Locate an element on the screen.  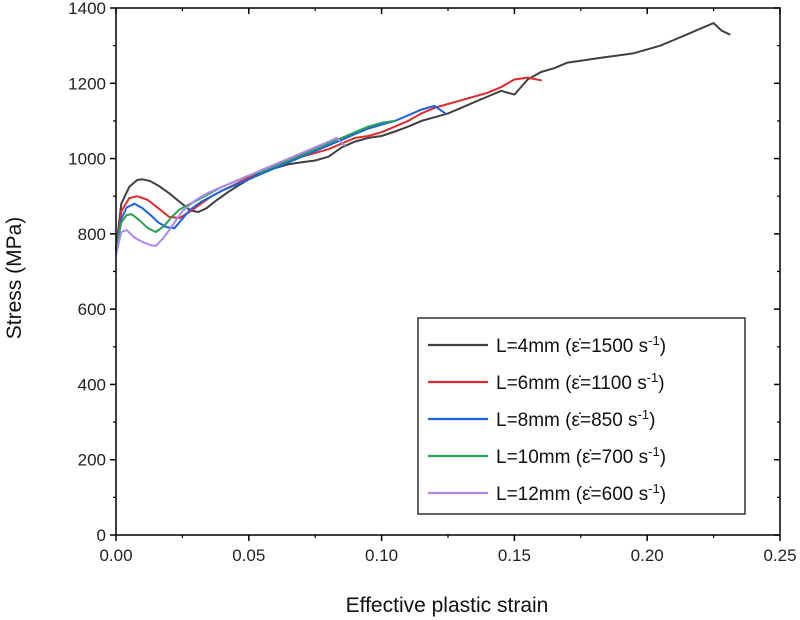
x-axis-title: Effective plastic strain is located at coordinates (447, 605).